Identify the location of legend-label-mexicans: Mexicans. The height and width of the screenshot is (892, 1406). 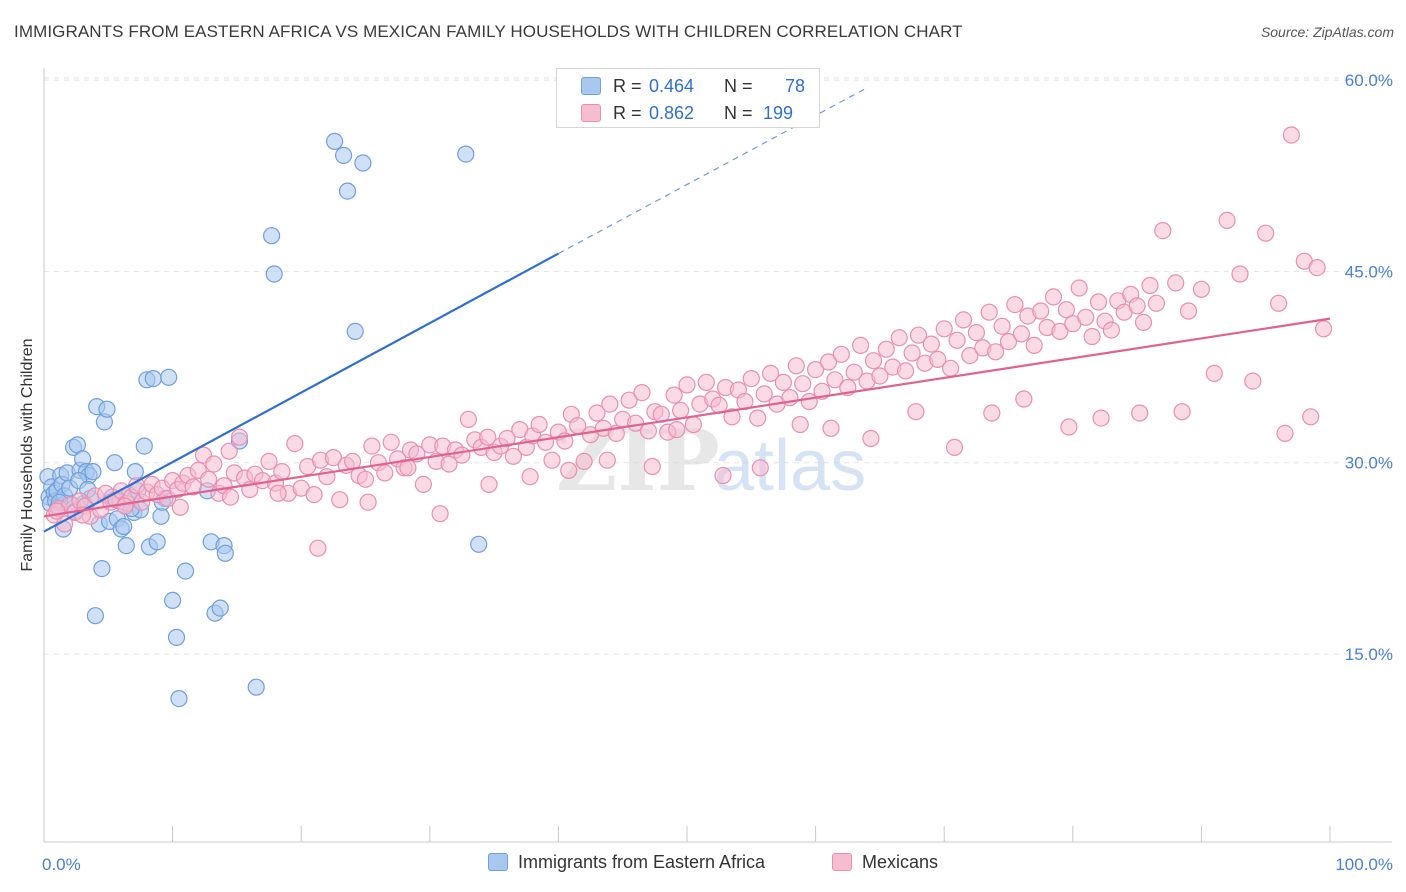
(900, 862).